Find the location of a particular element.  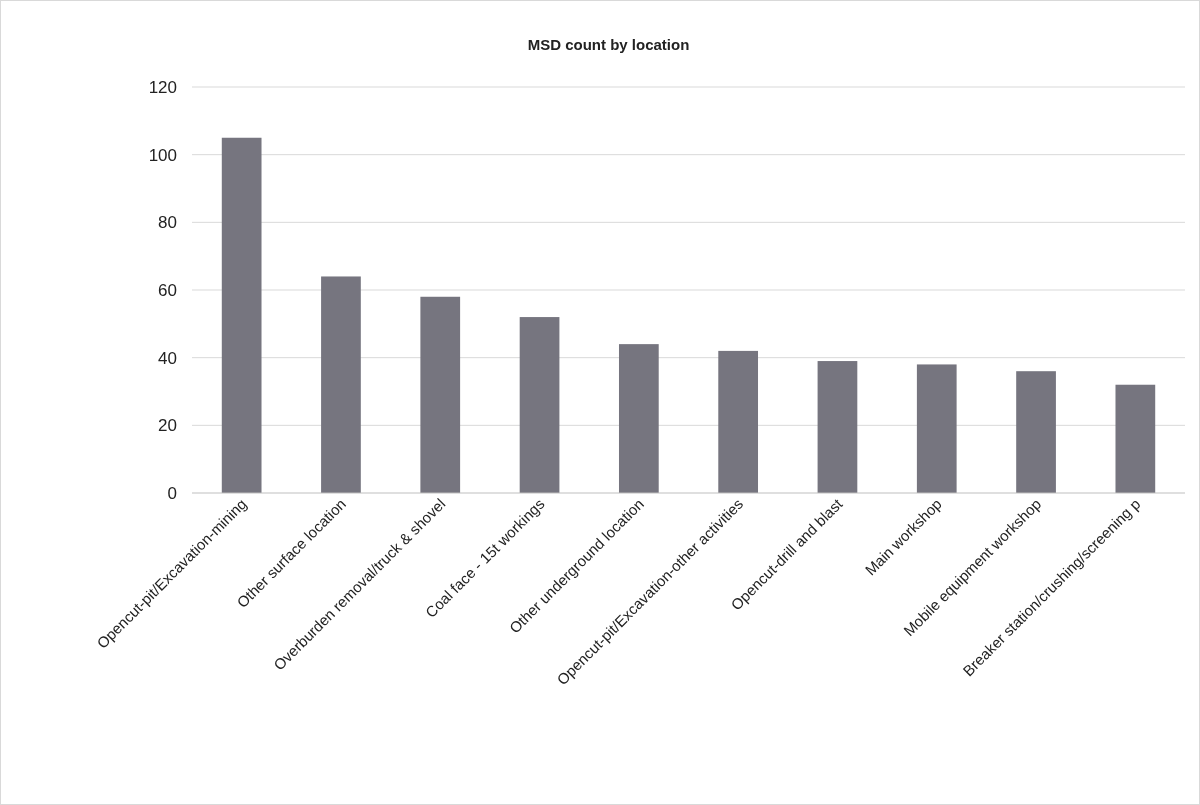

y-tick-label: 80 is located at coordinates (167, 223).